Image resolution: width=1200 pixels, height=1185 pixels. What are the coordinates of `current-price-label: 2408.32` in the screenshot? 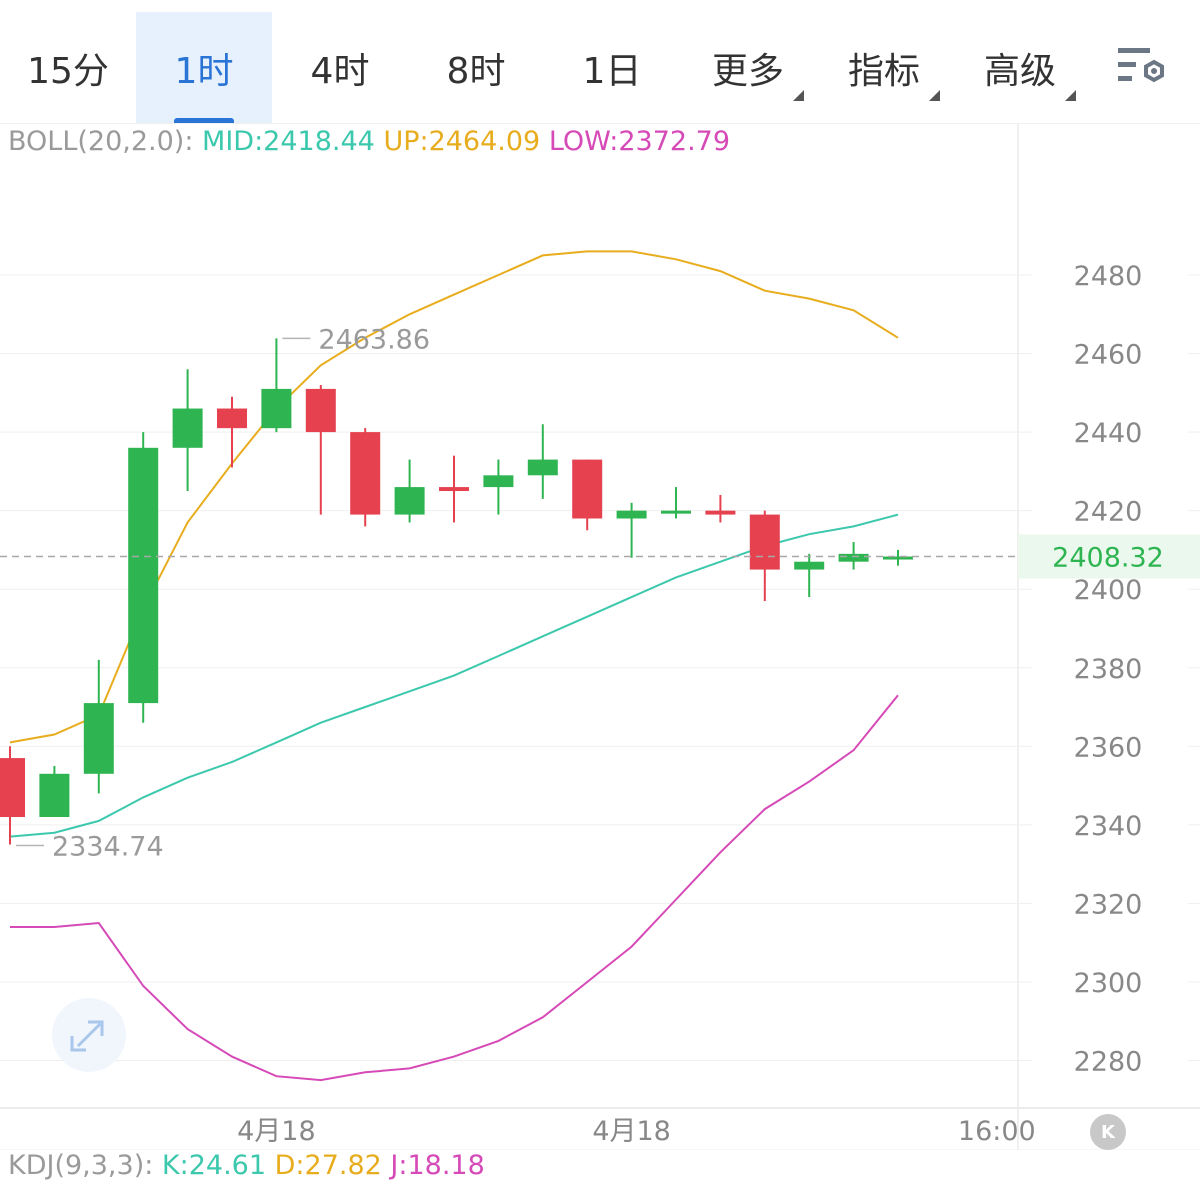 It's located at (1108, 558).